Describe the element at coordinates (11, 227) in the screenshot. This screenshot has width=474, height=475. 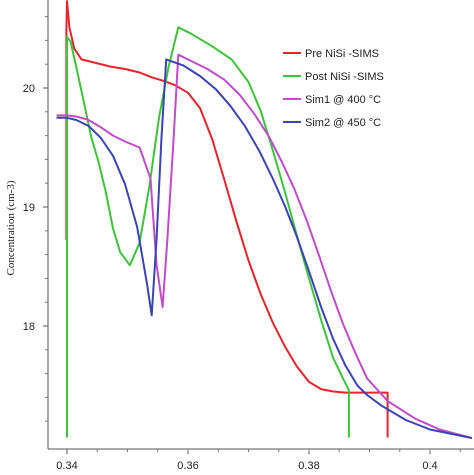
I see `y-axis-title: Concentration (cm-3)` at that location.